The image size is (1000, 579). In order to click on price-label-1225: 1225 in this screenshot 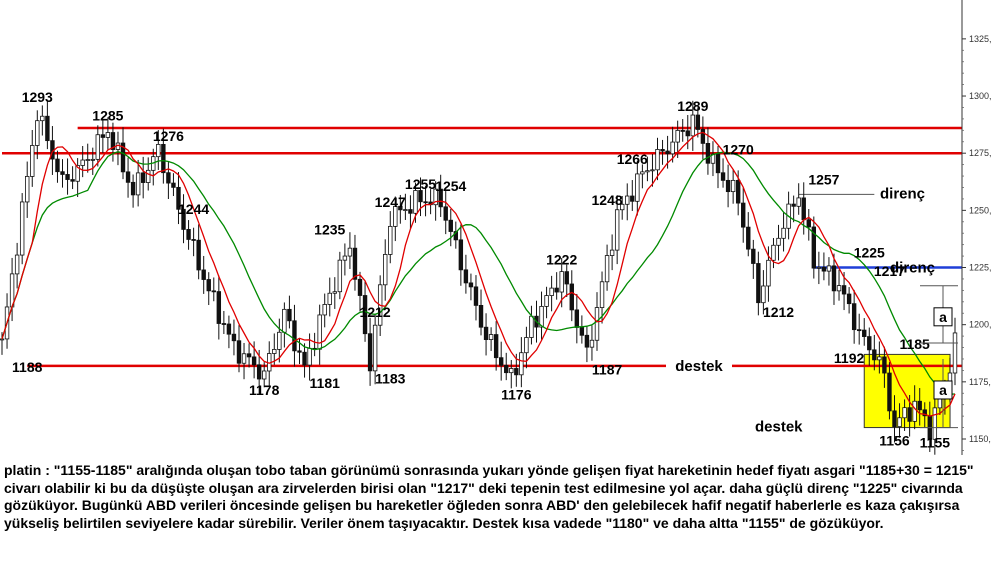, I will do `click(869, 253)`.